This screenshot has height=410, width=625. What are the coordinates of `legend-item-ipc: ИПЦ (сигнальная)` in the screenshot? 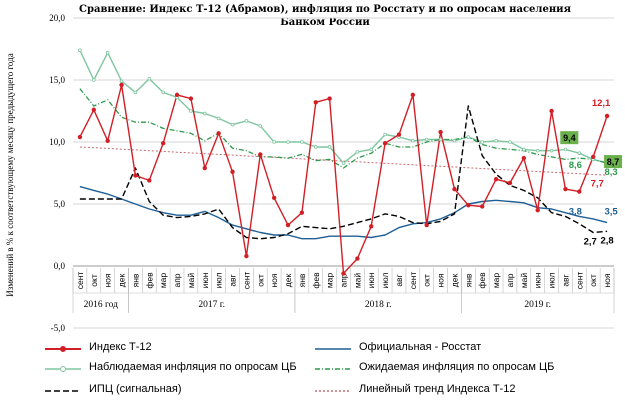 It's located at (178, 391).